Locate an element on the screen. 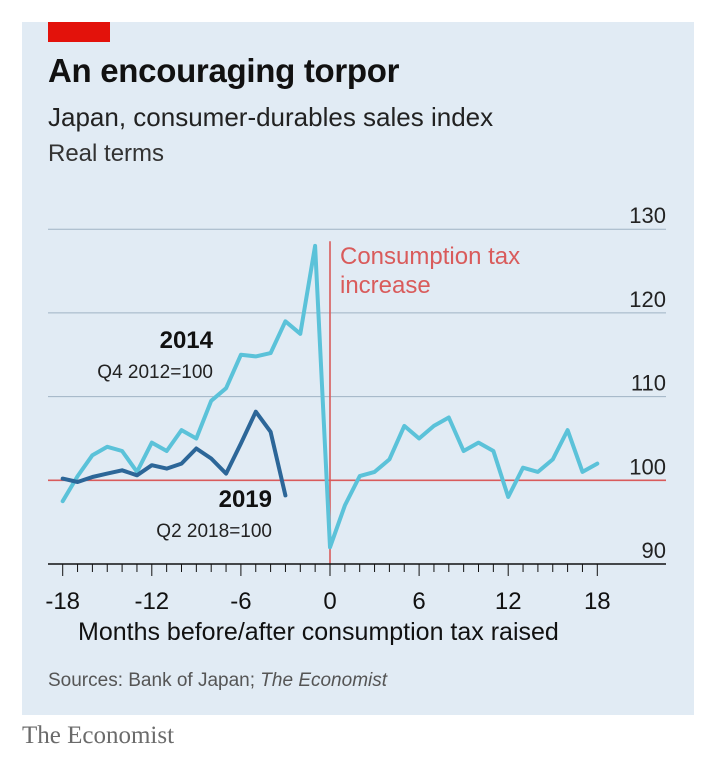 The image size is (718, 772). y-tick-label-100: 100 is located at coordinates (647, 466).